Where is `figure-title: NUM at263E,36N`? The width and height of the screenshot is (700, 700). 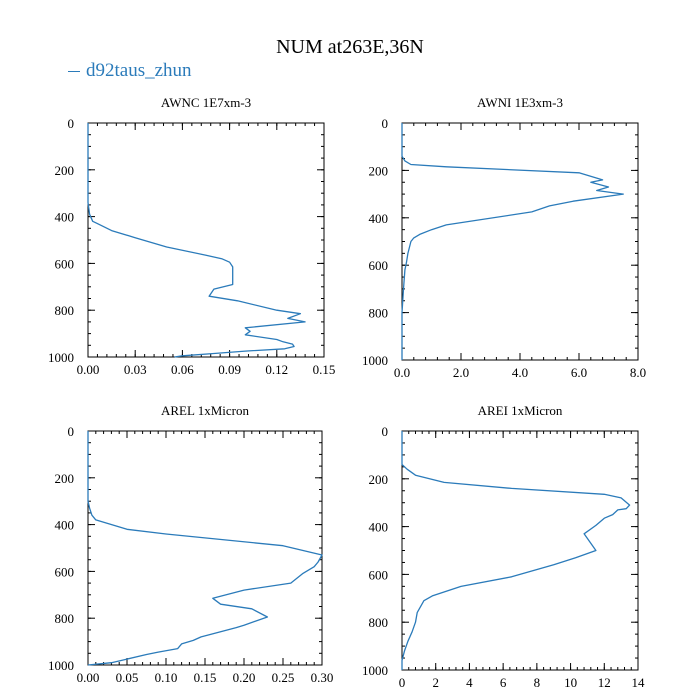
figure-title: NUM at263E,36N is located at coordinates (350, 47).